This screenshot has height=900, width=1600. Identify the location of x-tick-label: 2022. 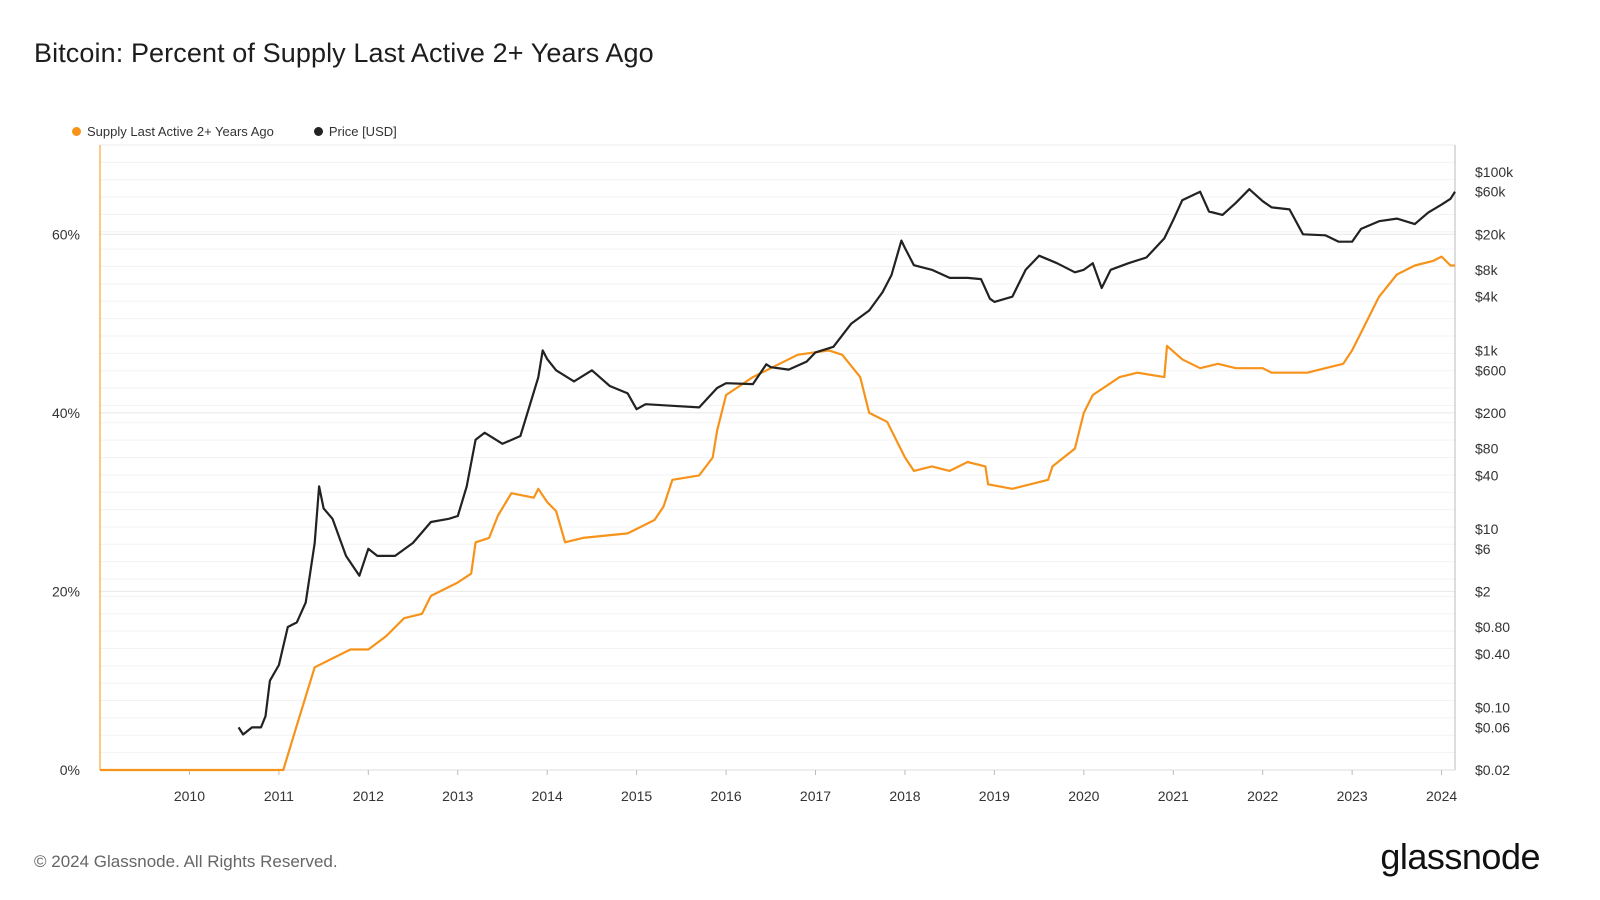
(1262, 796).